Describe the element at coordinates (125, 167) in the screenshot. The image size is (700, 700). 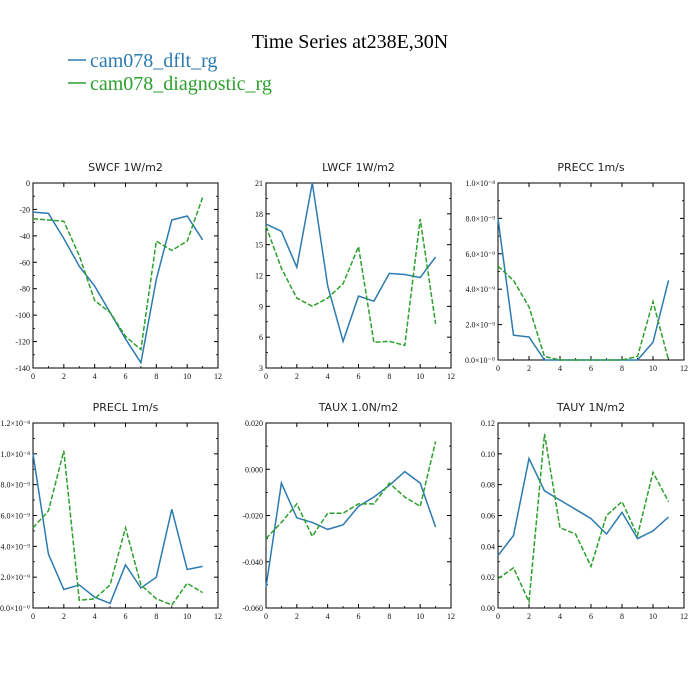
I see `panel-title: SWCF 1W/m2` at that location.